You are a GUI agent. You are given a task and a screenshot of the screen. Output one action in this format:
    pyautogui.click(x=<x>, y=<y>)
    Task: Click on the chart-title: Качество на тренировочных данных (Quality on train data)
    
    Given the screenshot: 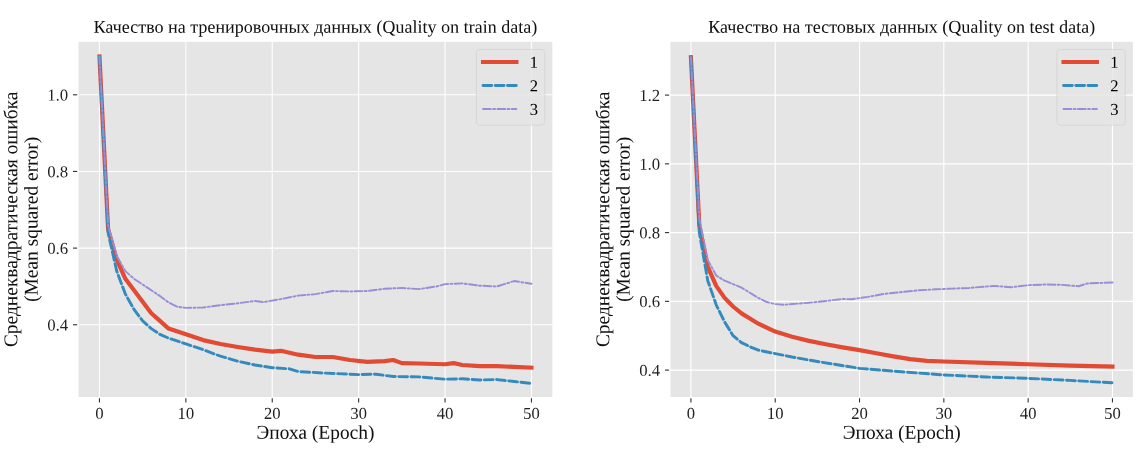 What is the action you would take?
    pyautogui.click(x=315, y=28)
    